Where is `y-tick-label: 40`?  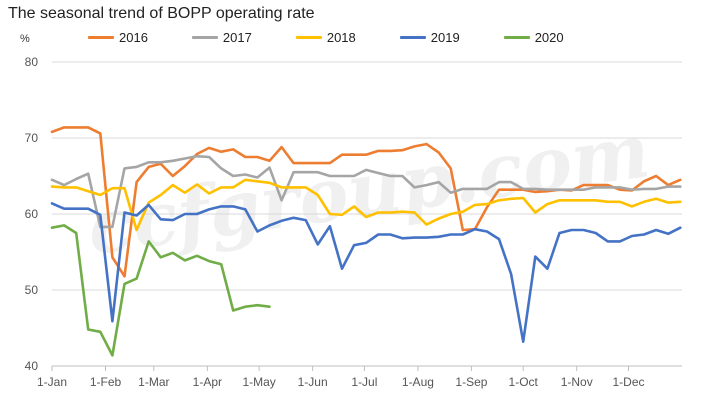
y-tick-label: 40 is located at coordinates (32, 366).